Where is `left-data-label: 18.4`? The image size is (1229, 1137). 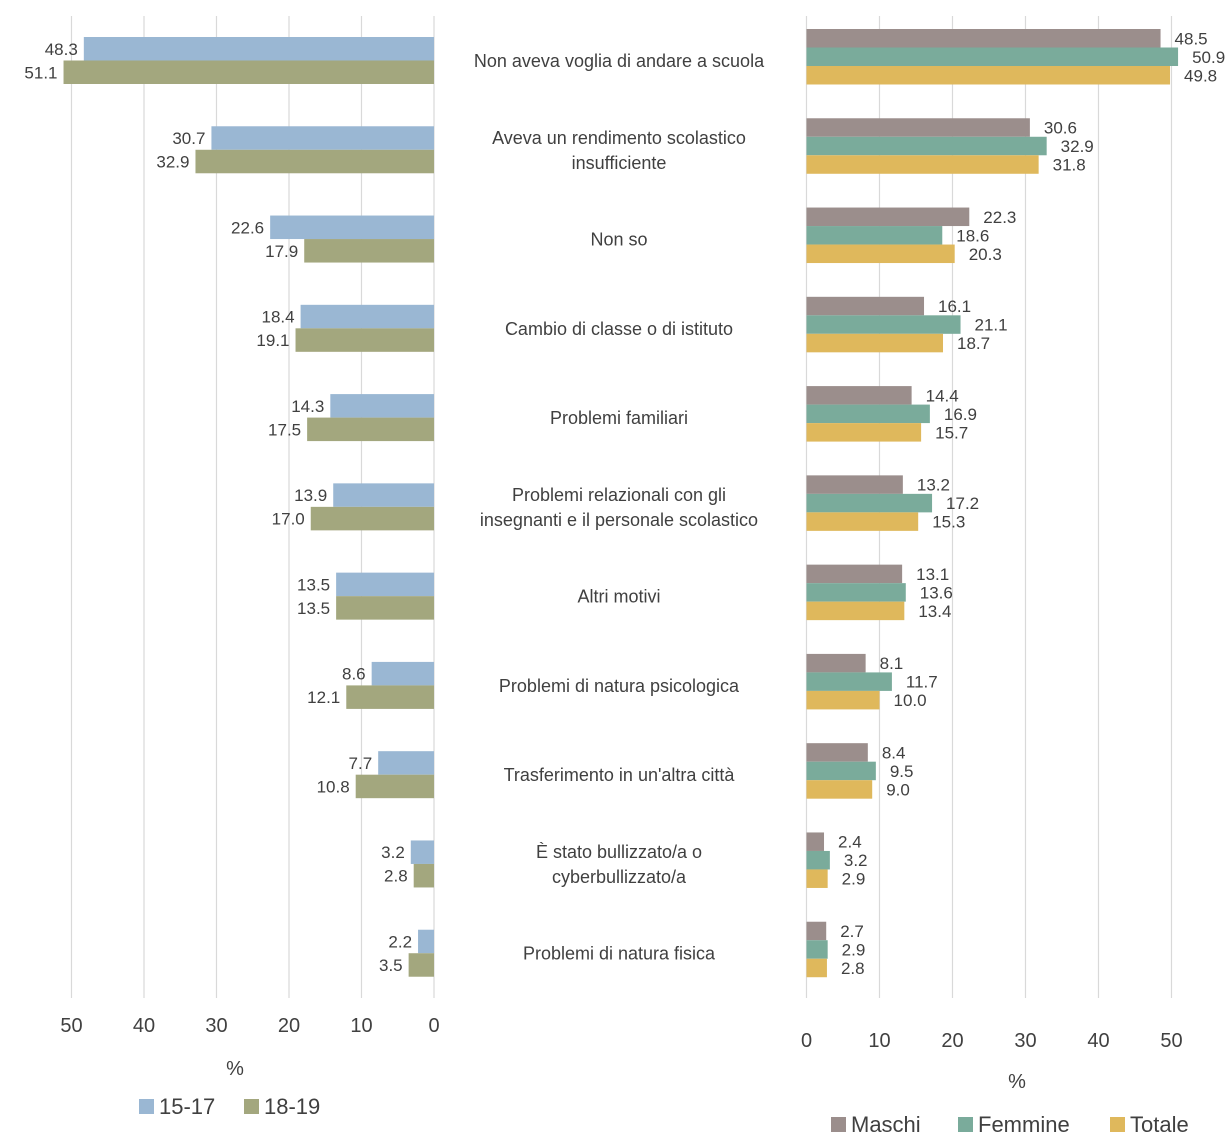
left-data-label: 18.4 is located at coordinates (278, 317).